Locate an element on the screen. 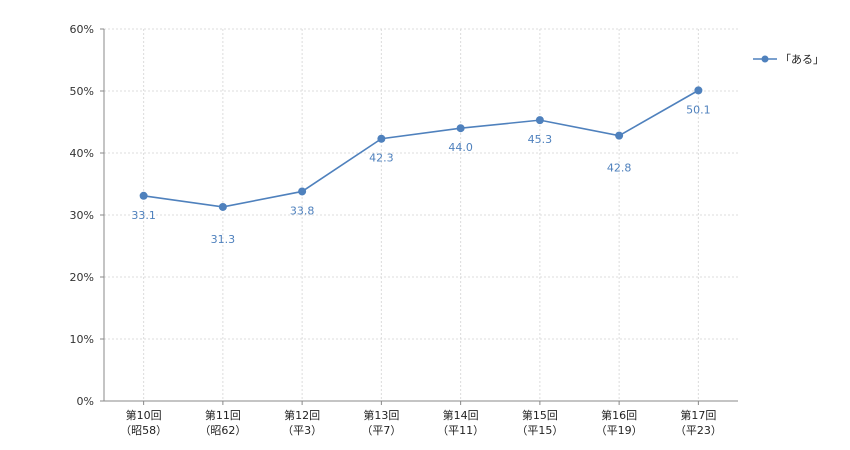 The image size is (850, 450). y-tick-label: 60% is located at coordinates (82, 29).